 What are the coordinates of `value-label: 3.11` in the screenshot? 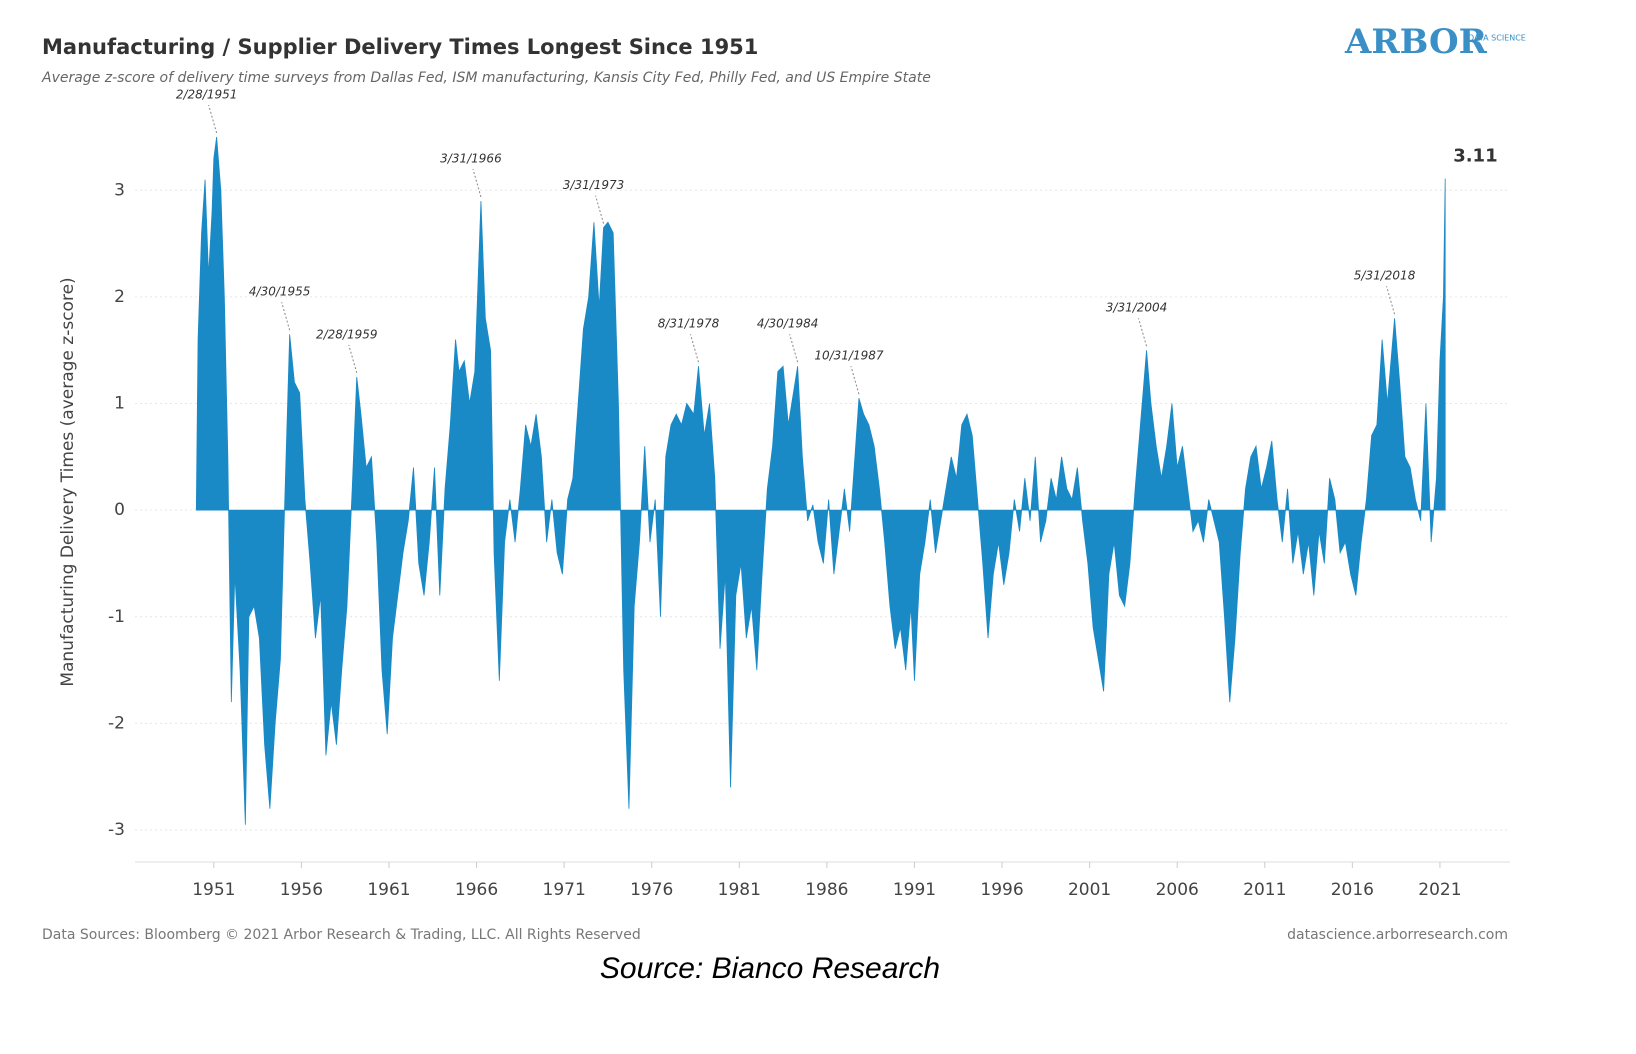 It's located at (1475, 156).